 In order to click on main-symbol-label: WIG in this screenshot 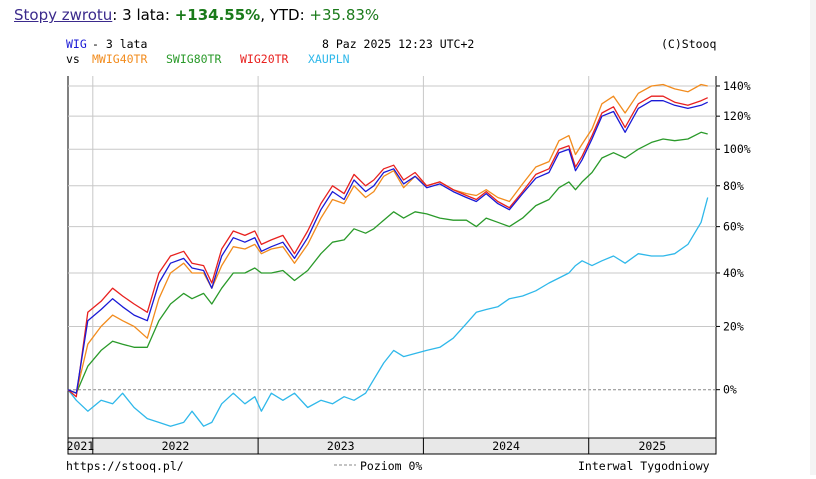, I will do `click(76, 44)`.